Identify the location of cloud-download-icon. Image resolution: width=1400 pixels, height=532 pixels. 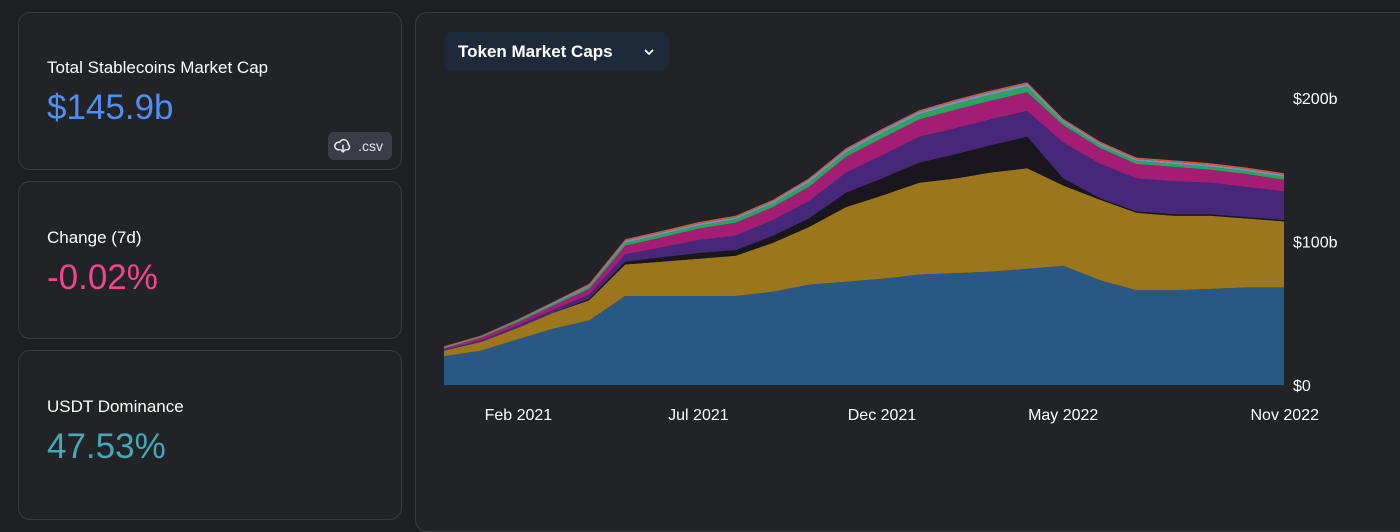
(342, 145).